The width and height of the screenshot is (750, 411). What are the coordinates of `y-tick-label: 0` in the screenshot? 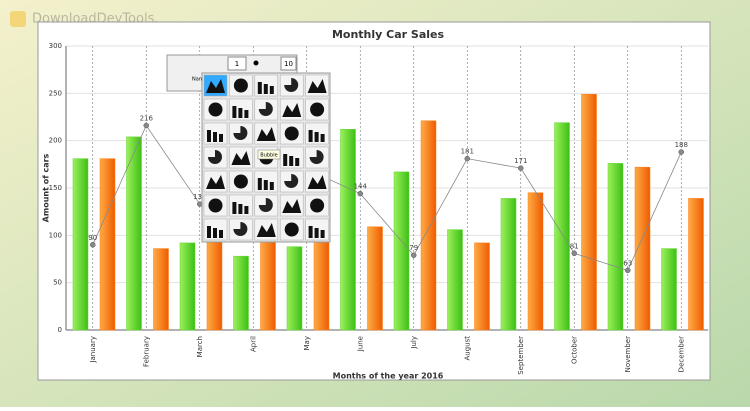 It's located at (60, 330).